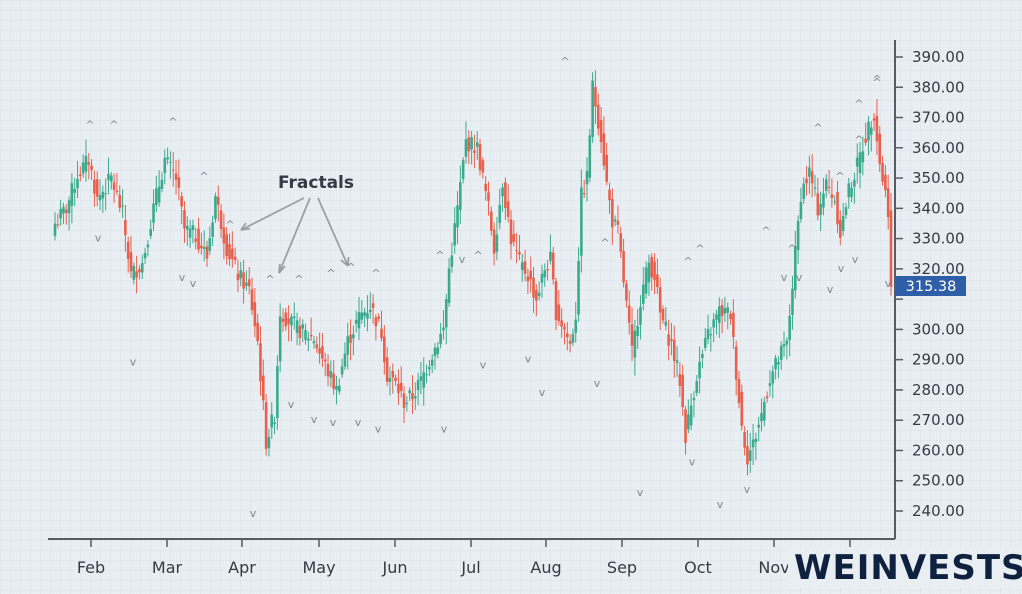 The height and width of the screenshot is (594, 1022). Describe the element at coordinates (938, 420) in the screenshot. I see `y-tick-label: 270.00` at that location.